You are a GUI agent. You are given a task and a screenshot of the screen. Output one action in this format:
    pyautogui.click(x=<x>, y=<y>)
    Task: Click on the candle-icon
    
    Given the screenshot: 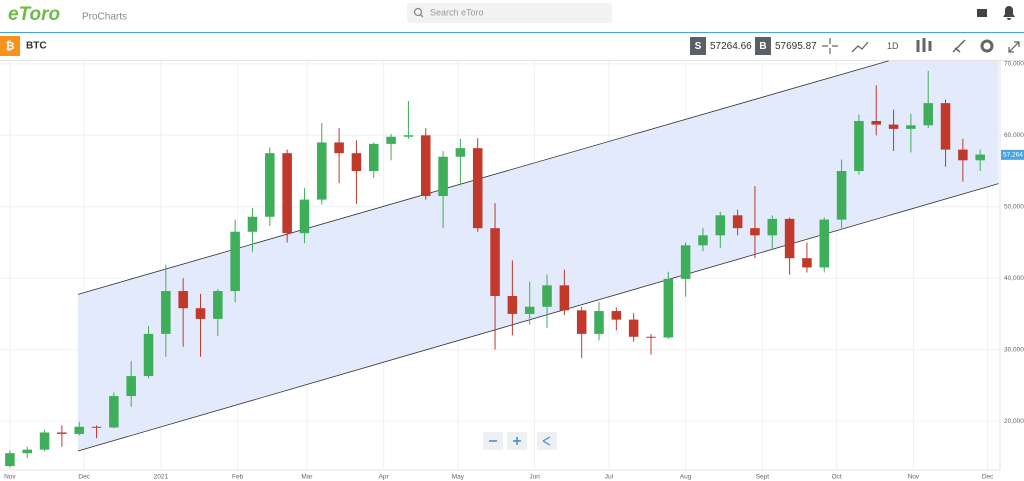 What is the action you would take?
    pyautogui.click(x=924, y=45)
    